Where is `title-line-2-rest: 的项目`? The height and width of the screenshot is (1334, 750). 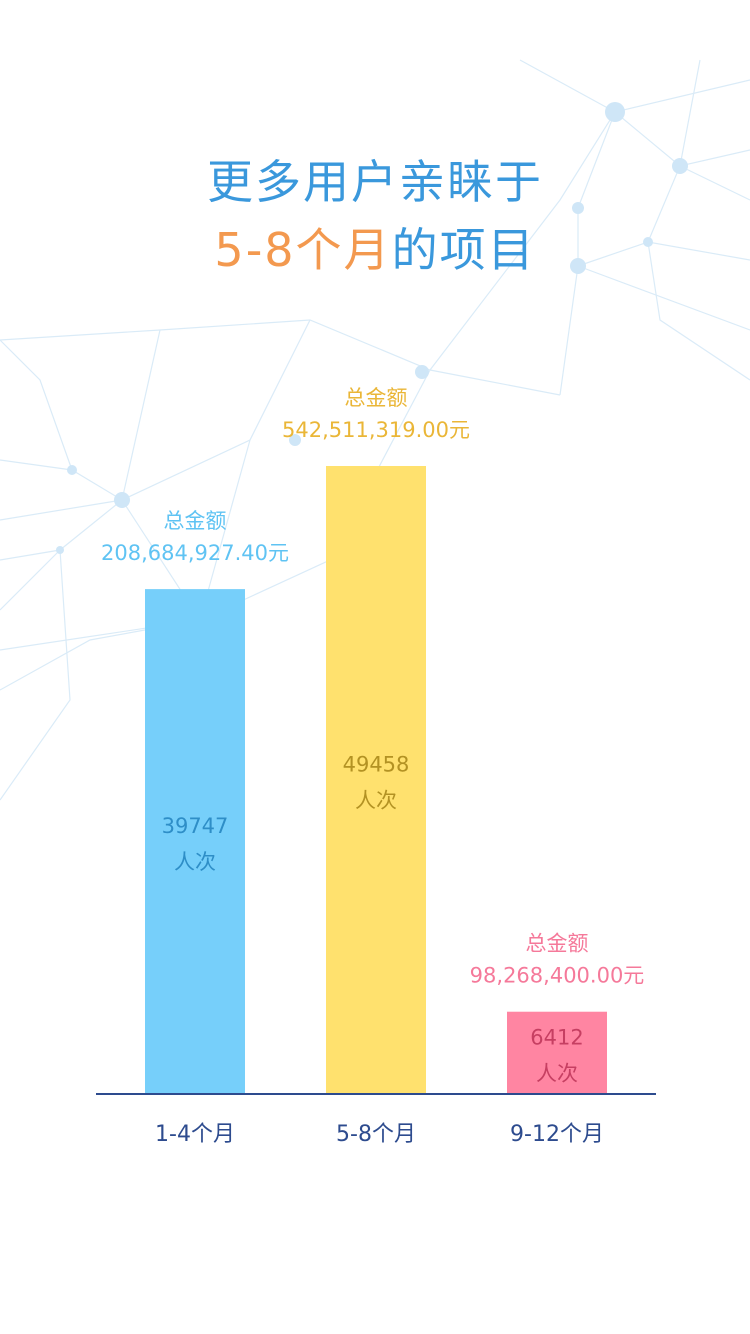
title-line-2-rest: 的项目 is located at coordinates (463, 250).